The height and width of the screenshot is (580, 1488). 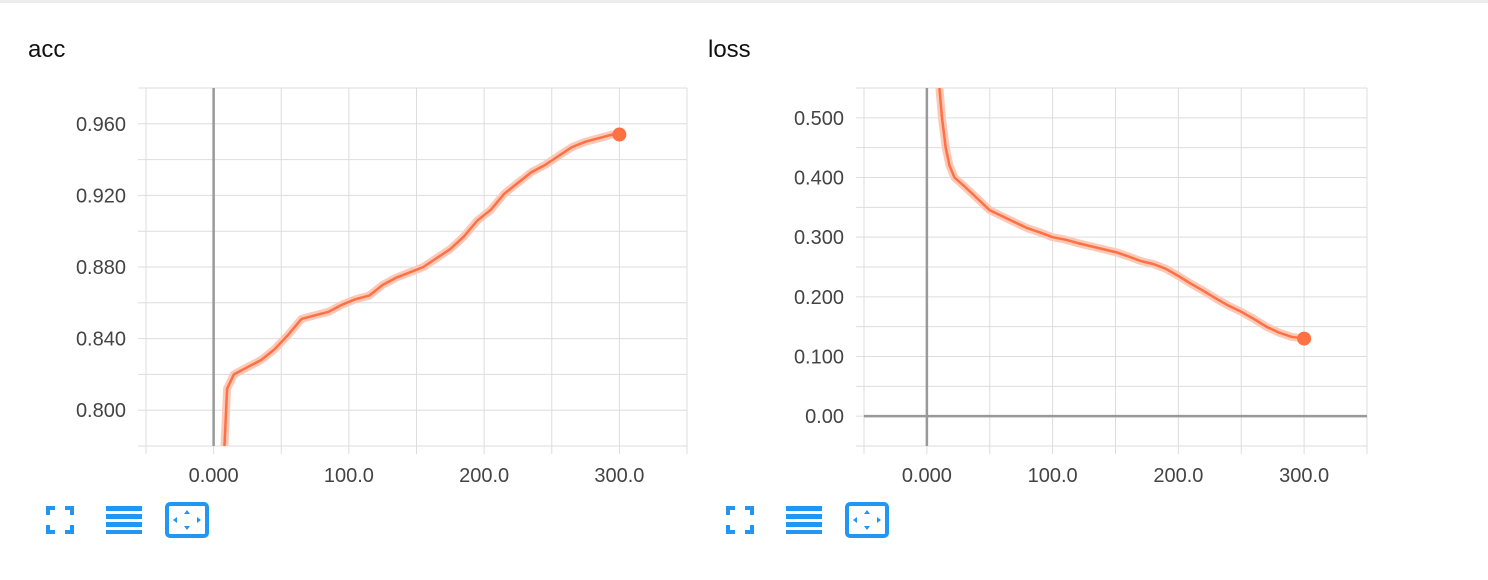 I want to click on y-tick-label: 0.100, so click(x=819, y=358).